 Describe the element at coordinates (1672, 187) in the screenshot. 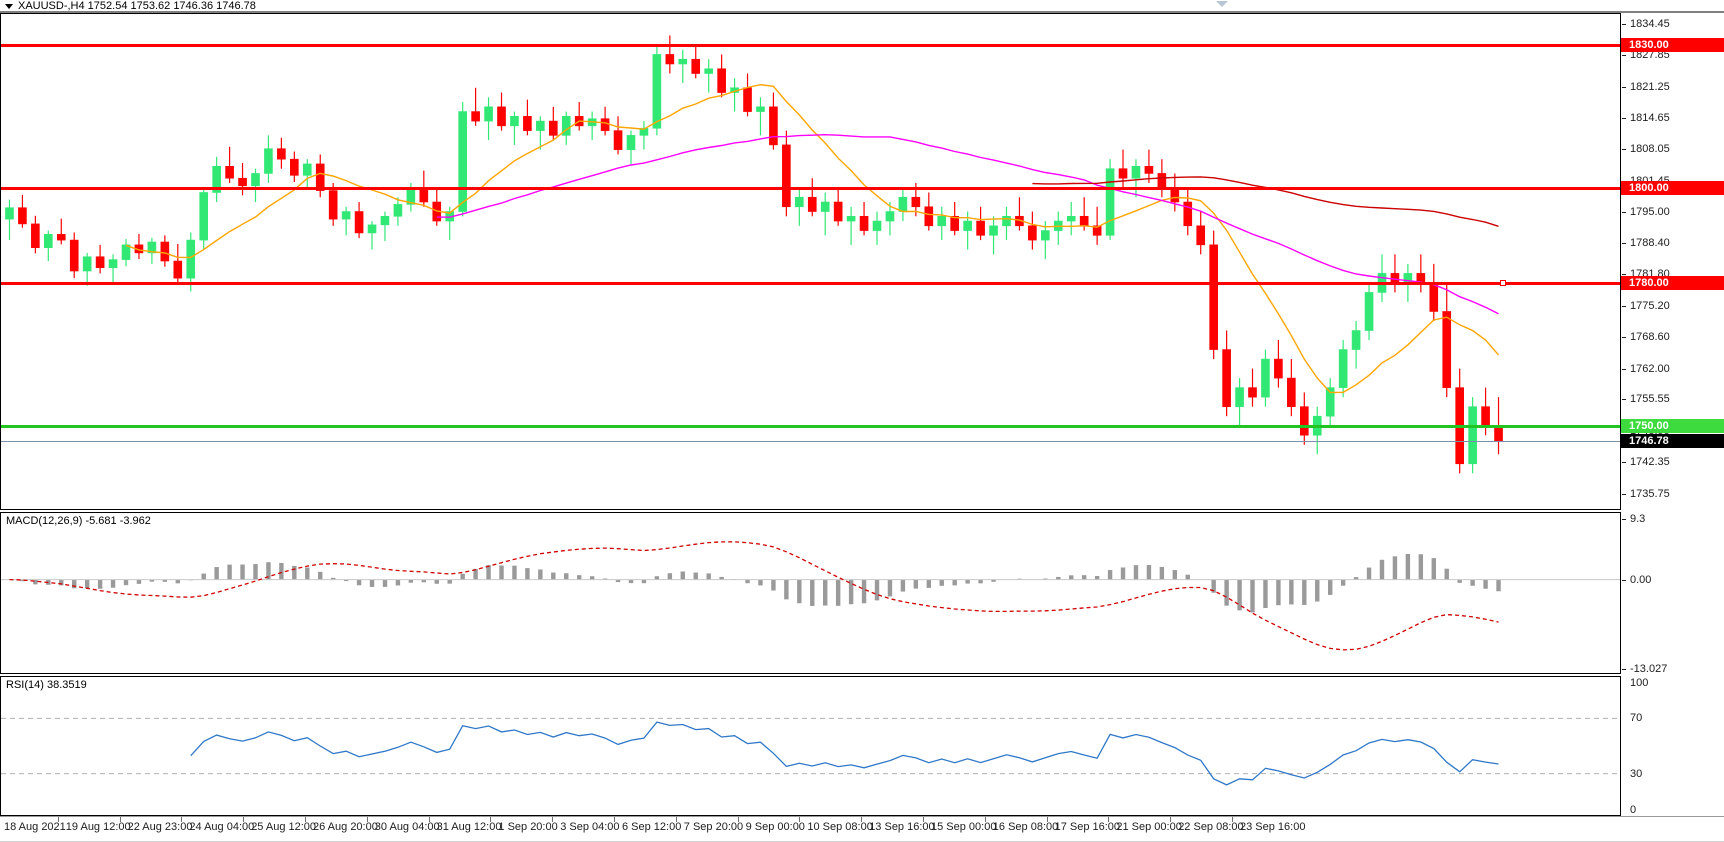

I see `price-badge-1800-00: 1800.00` at that location.